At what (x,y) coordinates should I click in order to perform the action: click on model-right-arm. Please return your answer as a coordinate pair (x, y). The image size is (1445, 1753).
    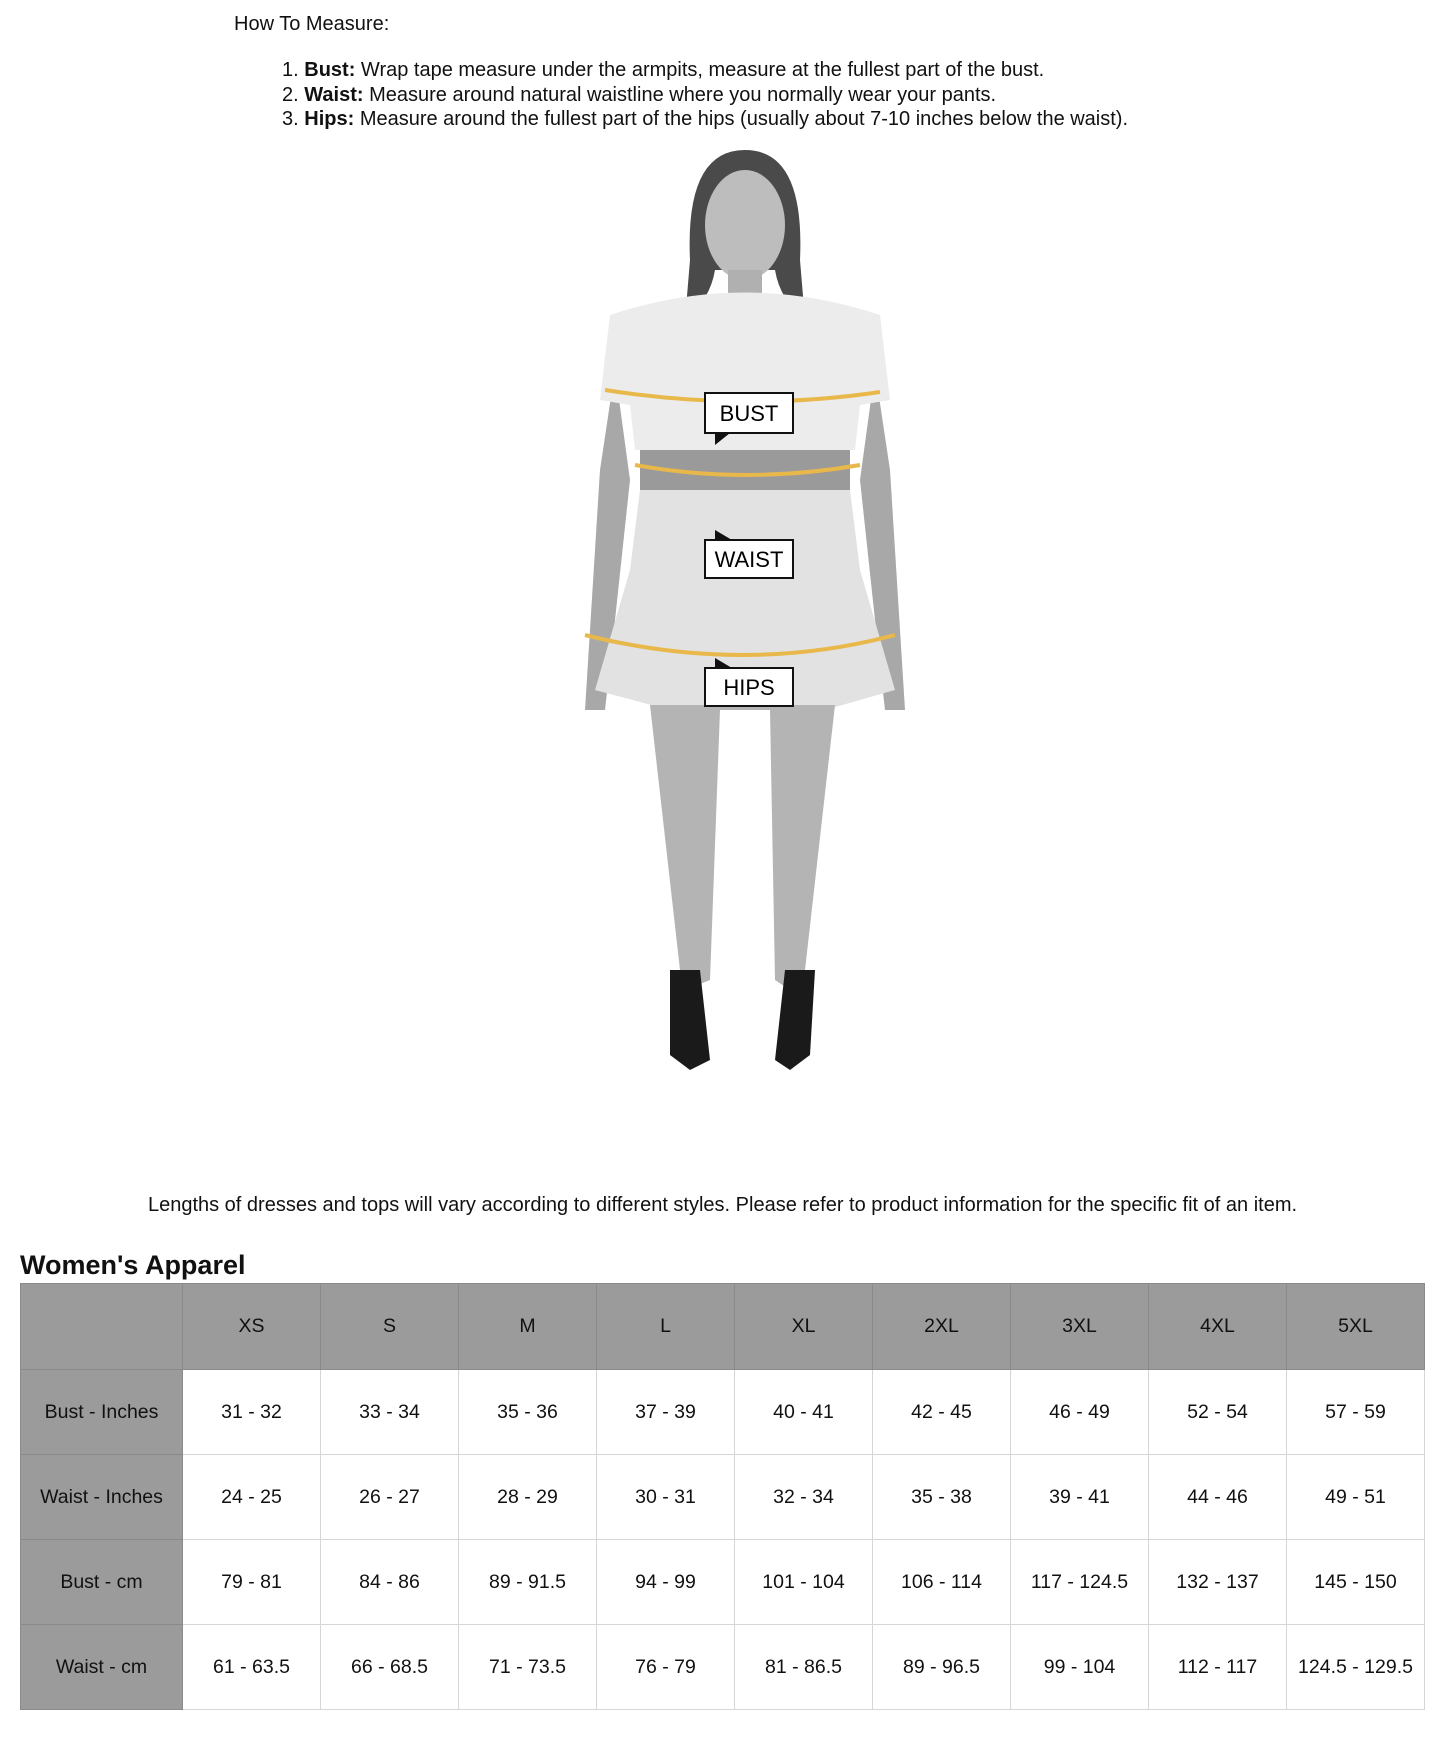
    Looking at the image, I should click on (882, 540).